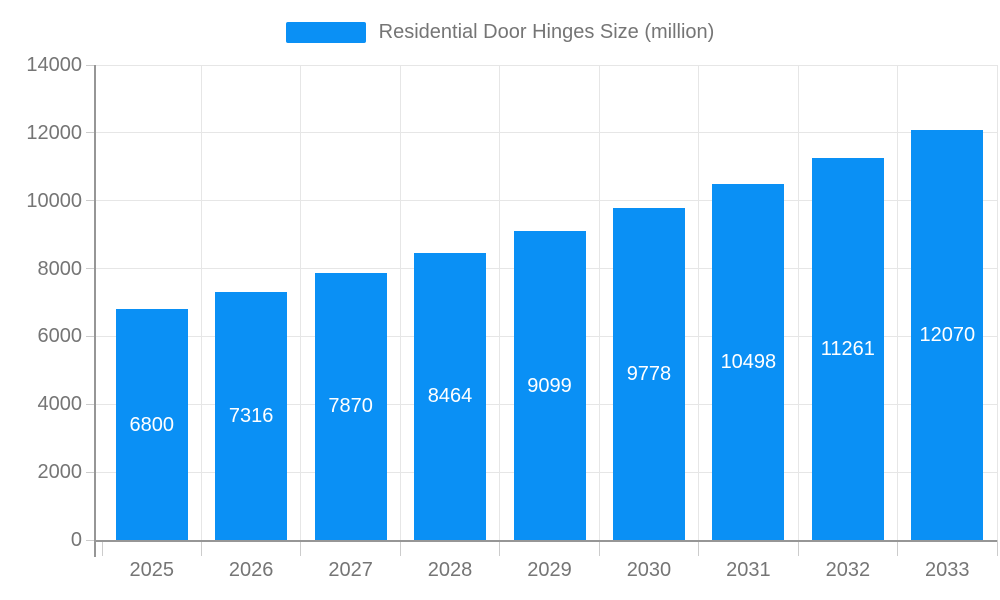 This screenshot has width=1000, height=600. I want to click on bar-value-label: 6800, so click(151, 424).